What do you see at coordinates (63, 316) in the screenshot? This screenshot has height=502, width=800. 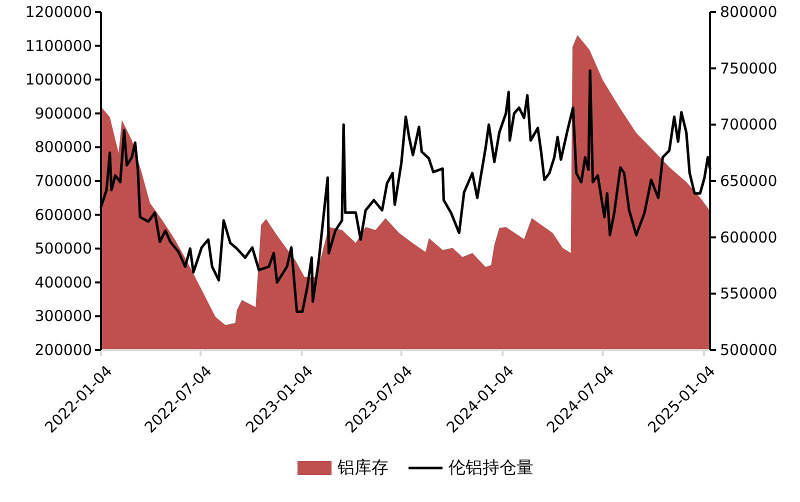 I see `y-tick-label: 300000` at bounding box center [63, 316].